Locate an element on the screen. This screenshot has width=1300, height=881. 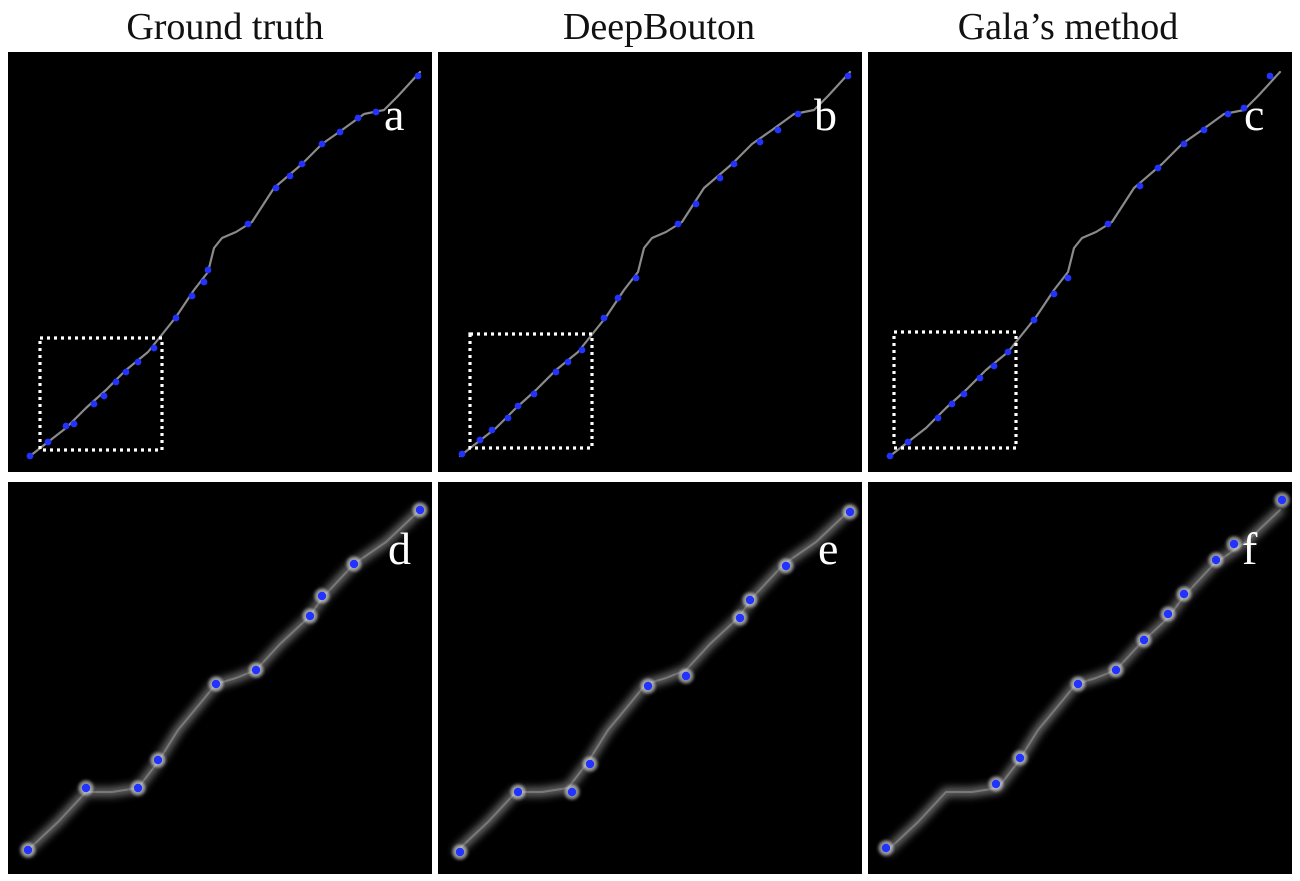
overview-image-c is located at coordinates (1084, 265).